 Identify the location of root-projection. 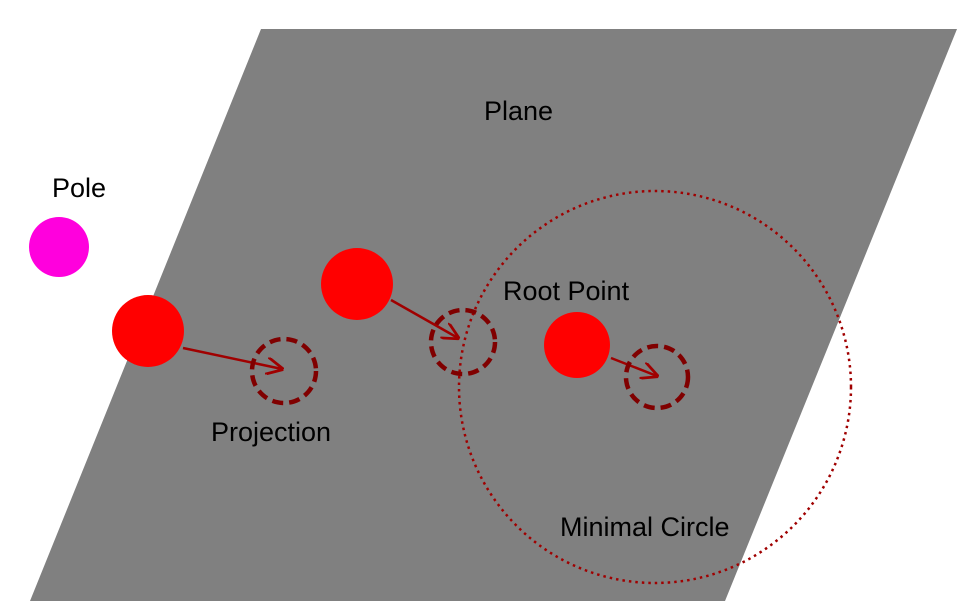
(657, 377).